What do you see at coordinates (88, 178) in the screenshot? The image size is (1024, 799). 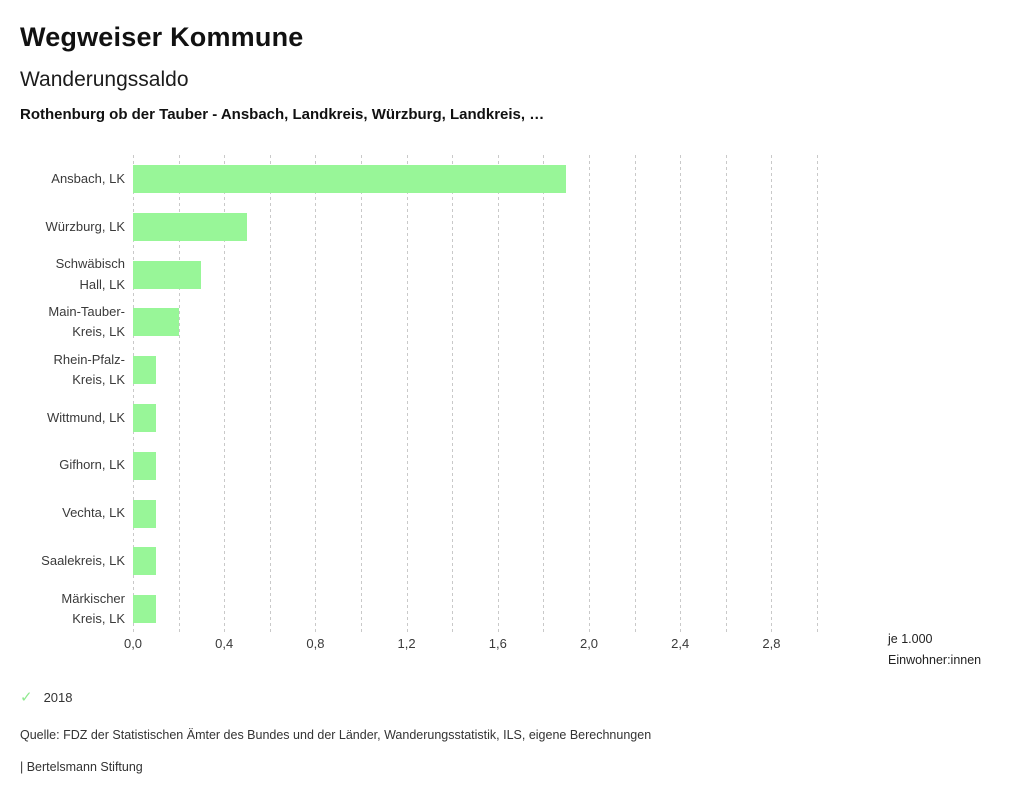 I see `category-label: Ansbach, LK` at bounding box center [88, 178].